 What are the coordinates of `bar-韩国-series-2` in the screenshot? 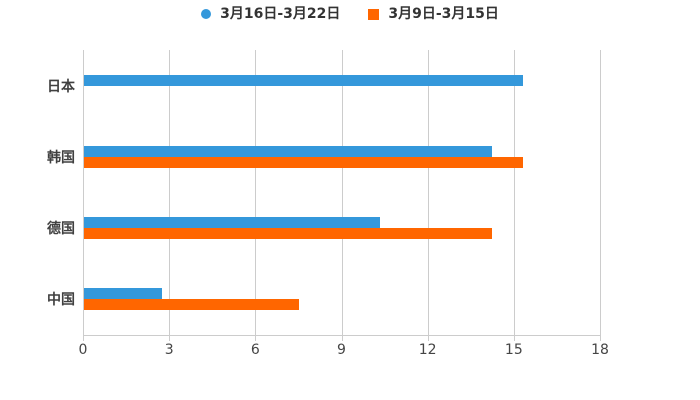 It's located at (304, 162).